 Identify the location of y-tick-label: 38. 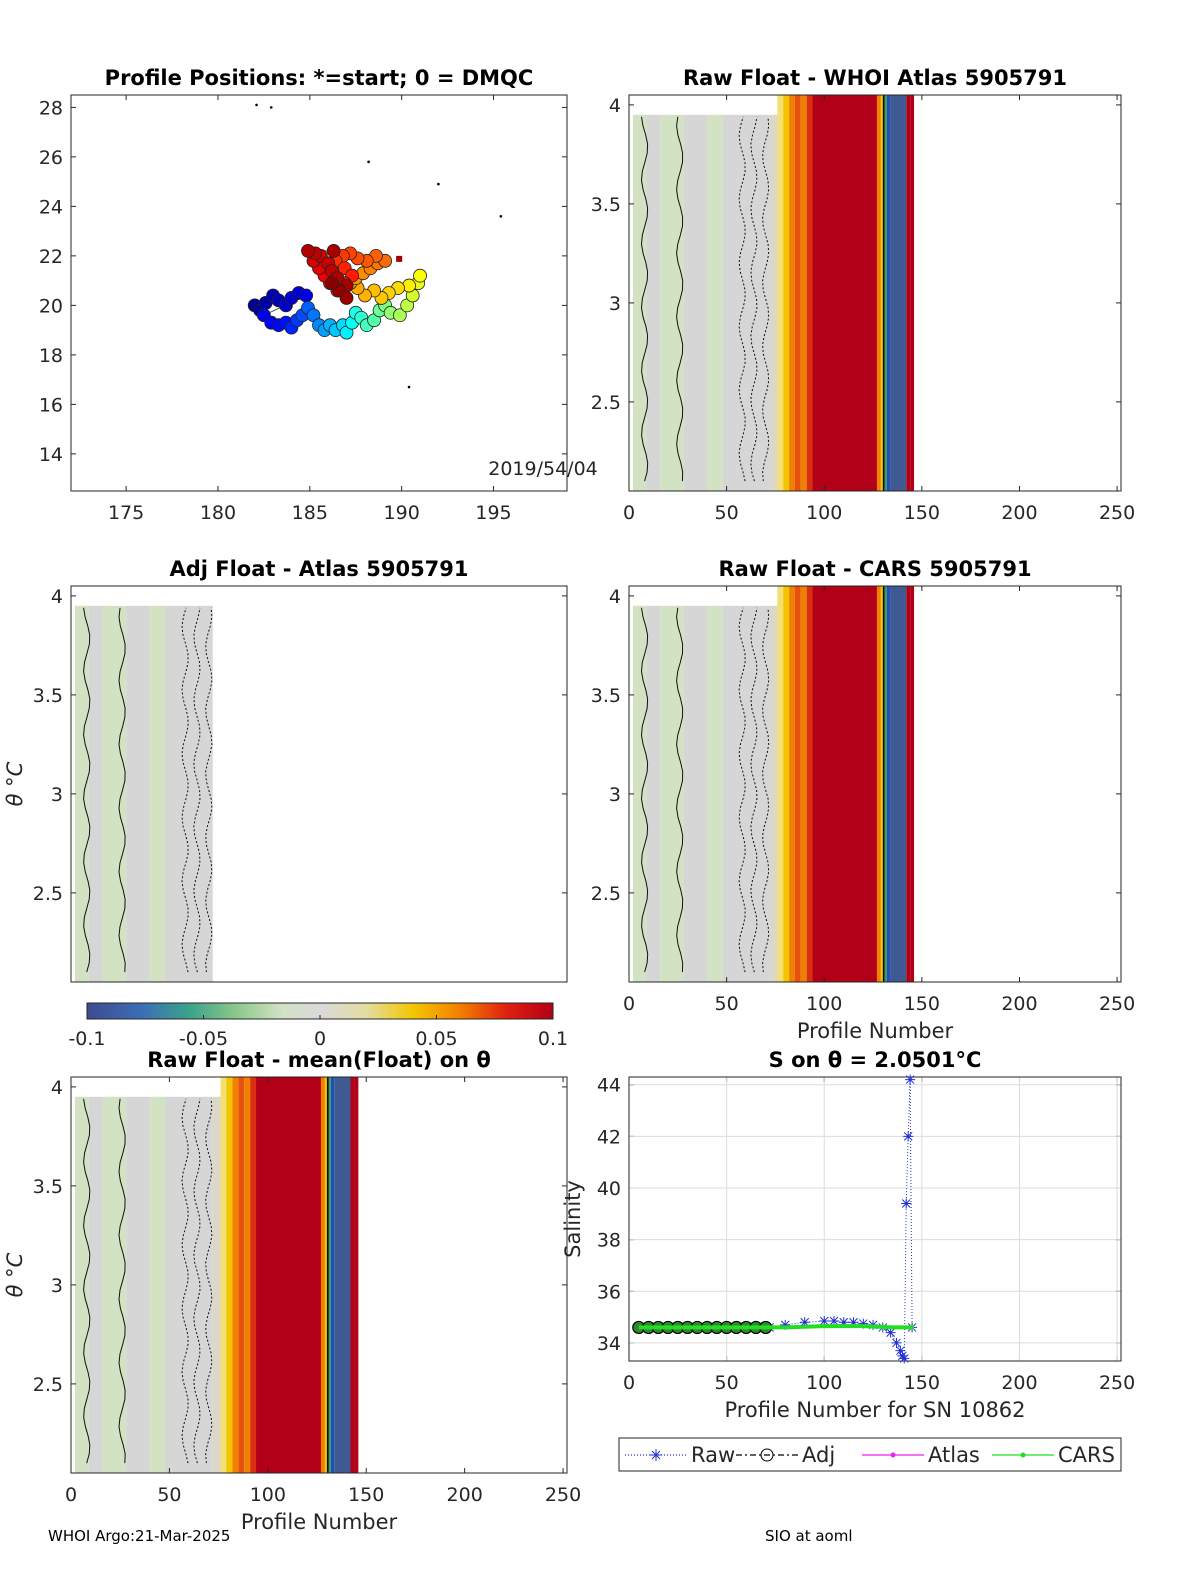
(609, 1241).